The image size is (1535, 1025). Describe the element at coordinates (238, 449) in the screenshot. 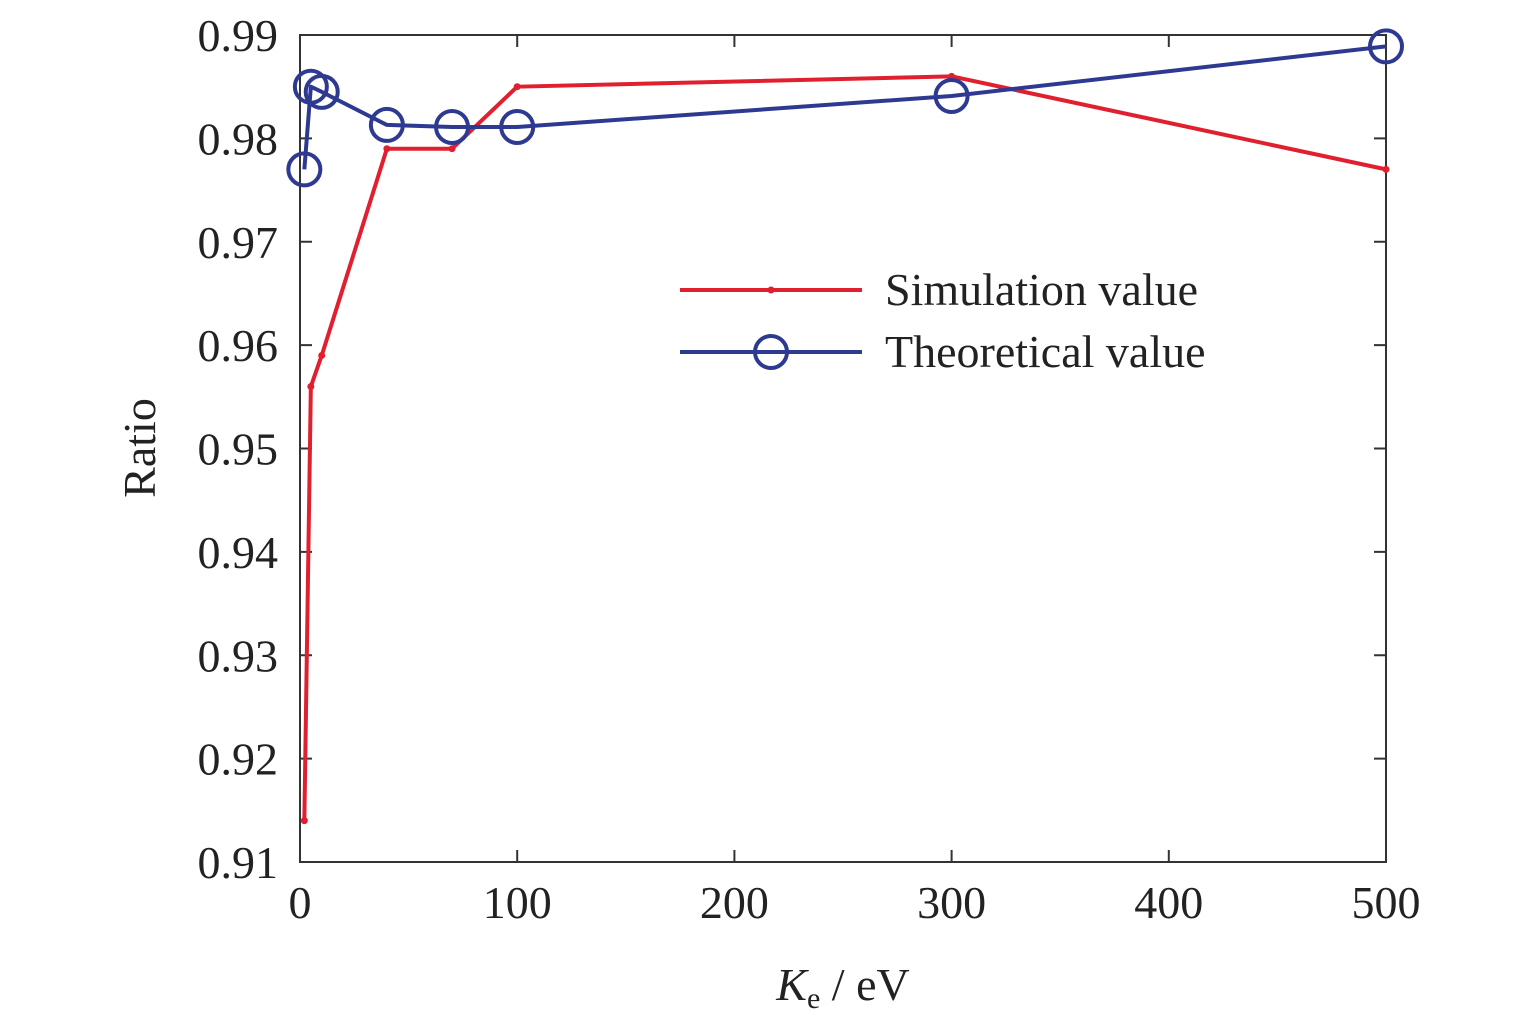

I see `y-tick-label: 0.95` at that location.